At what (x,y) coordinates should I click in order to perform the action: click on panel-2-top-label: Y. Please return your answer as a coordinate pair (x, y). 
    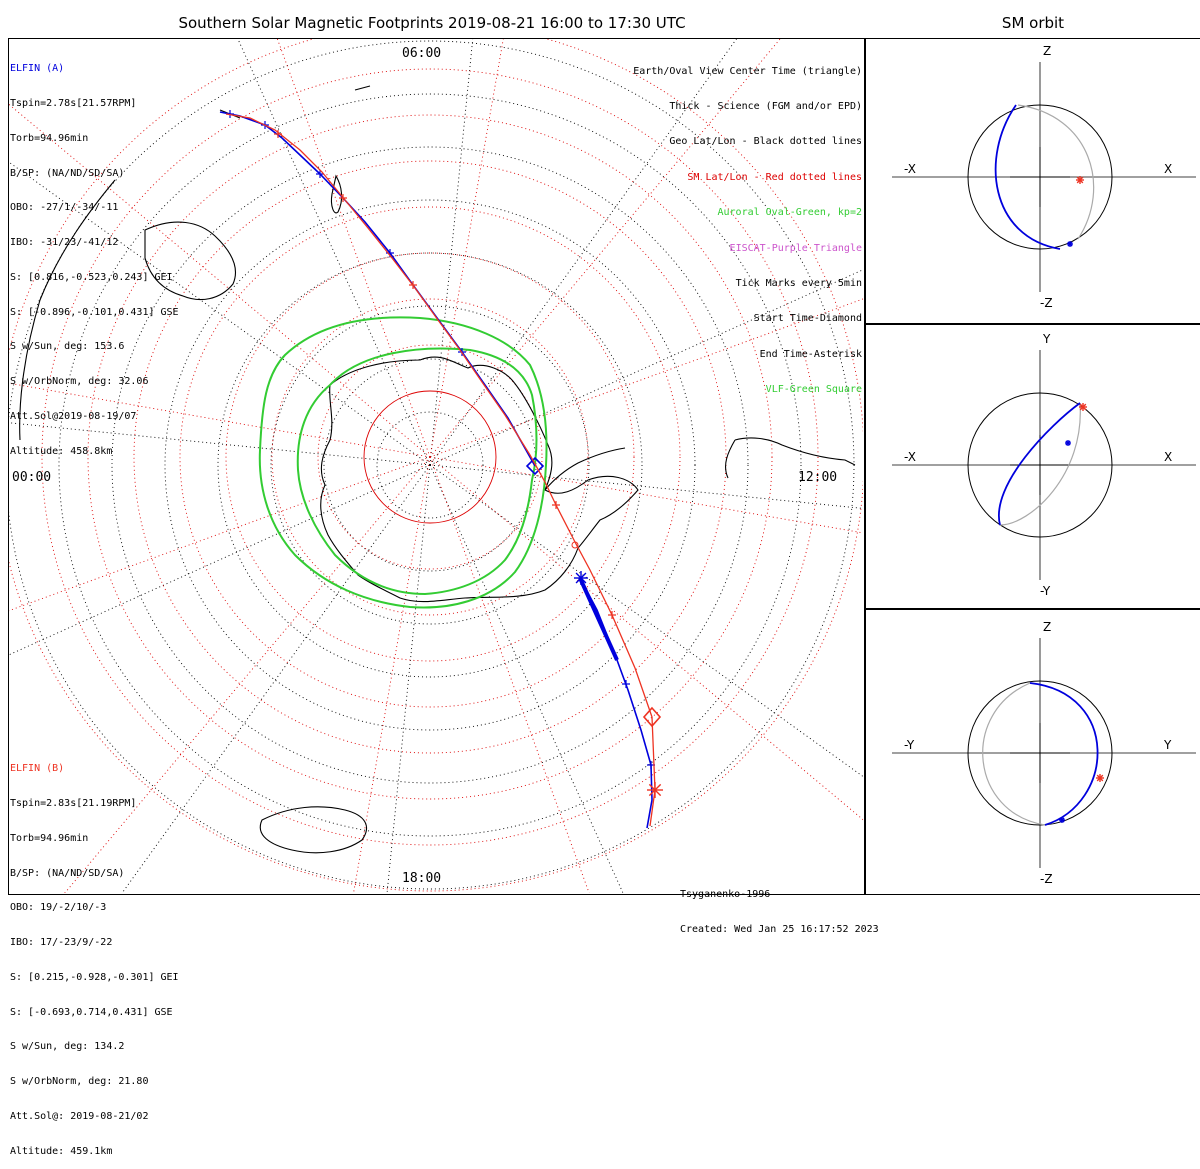
    Looking at the image, I should click on (1047, 339).